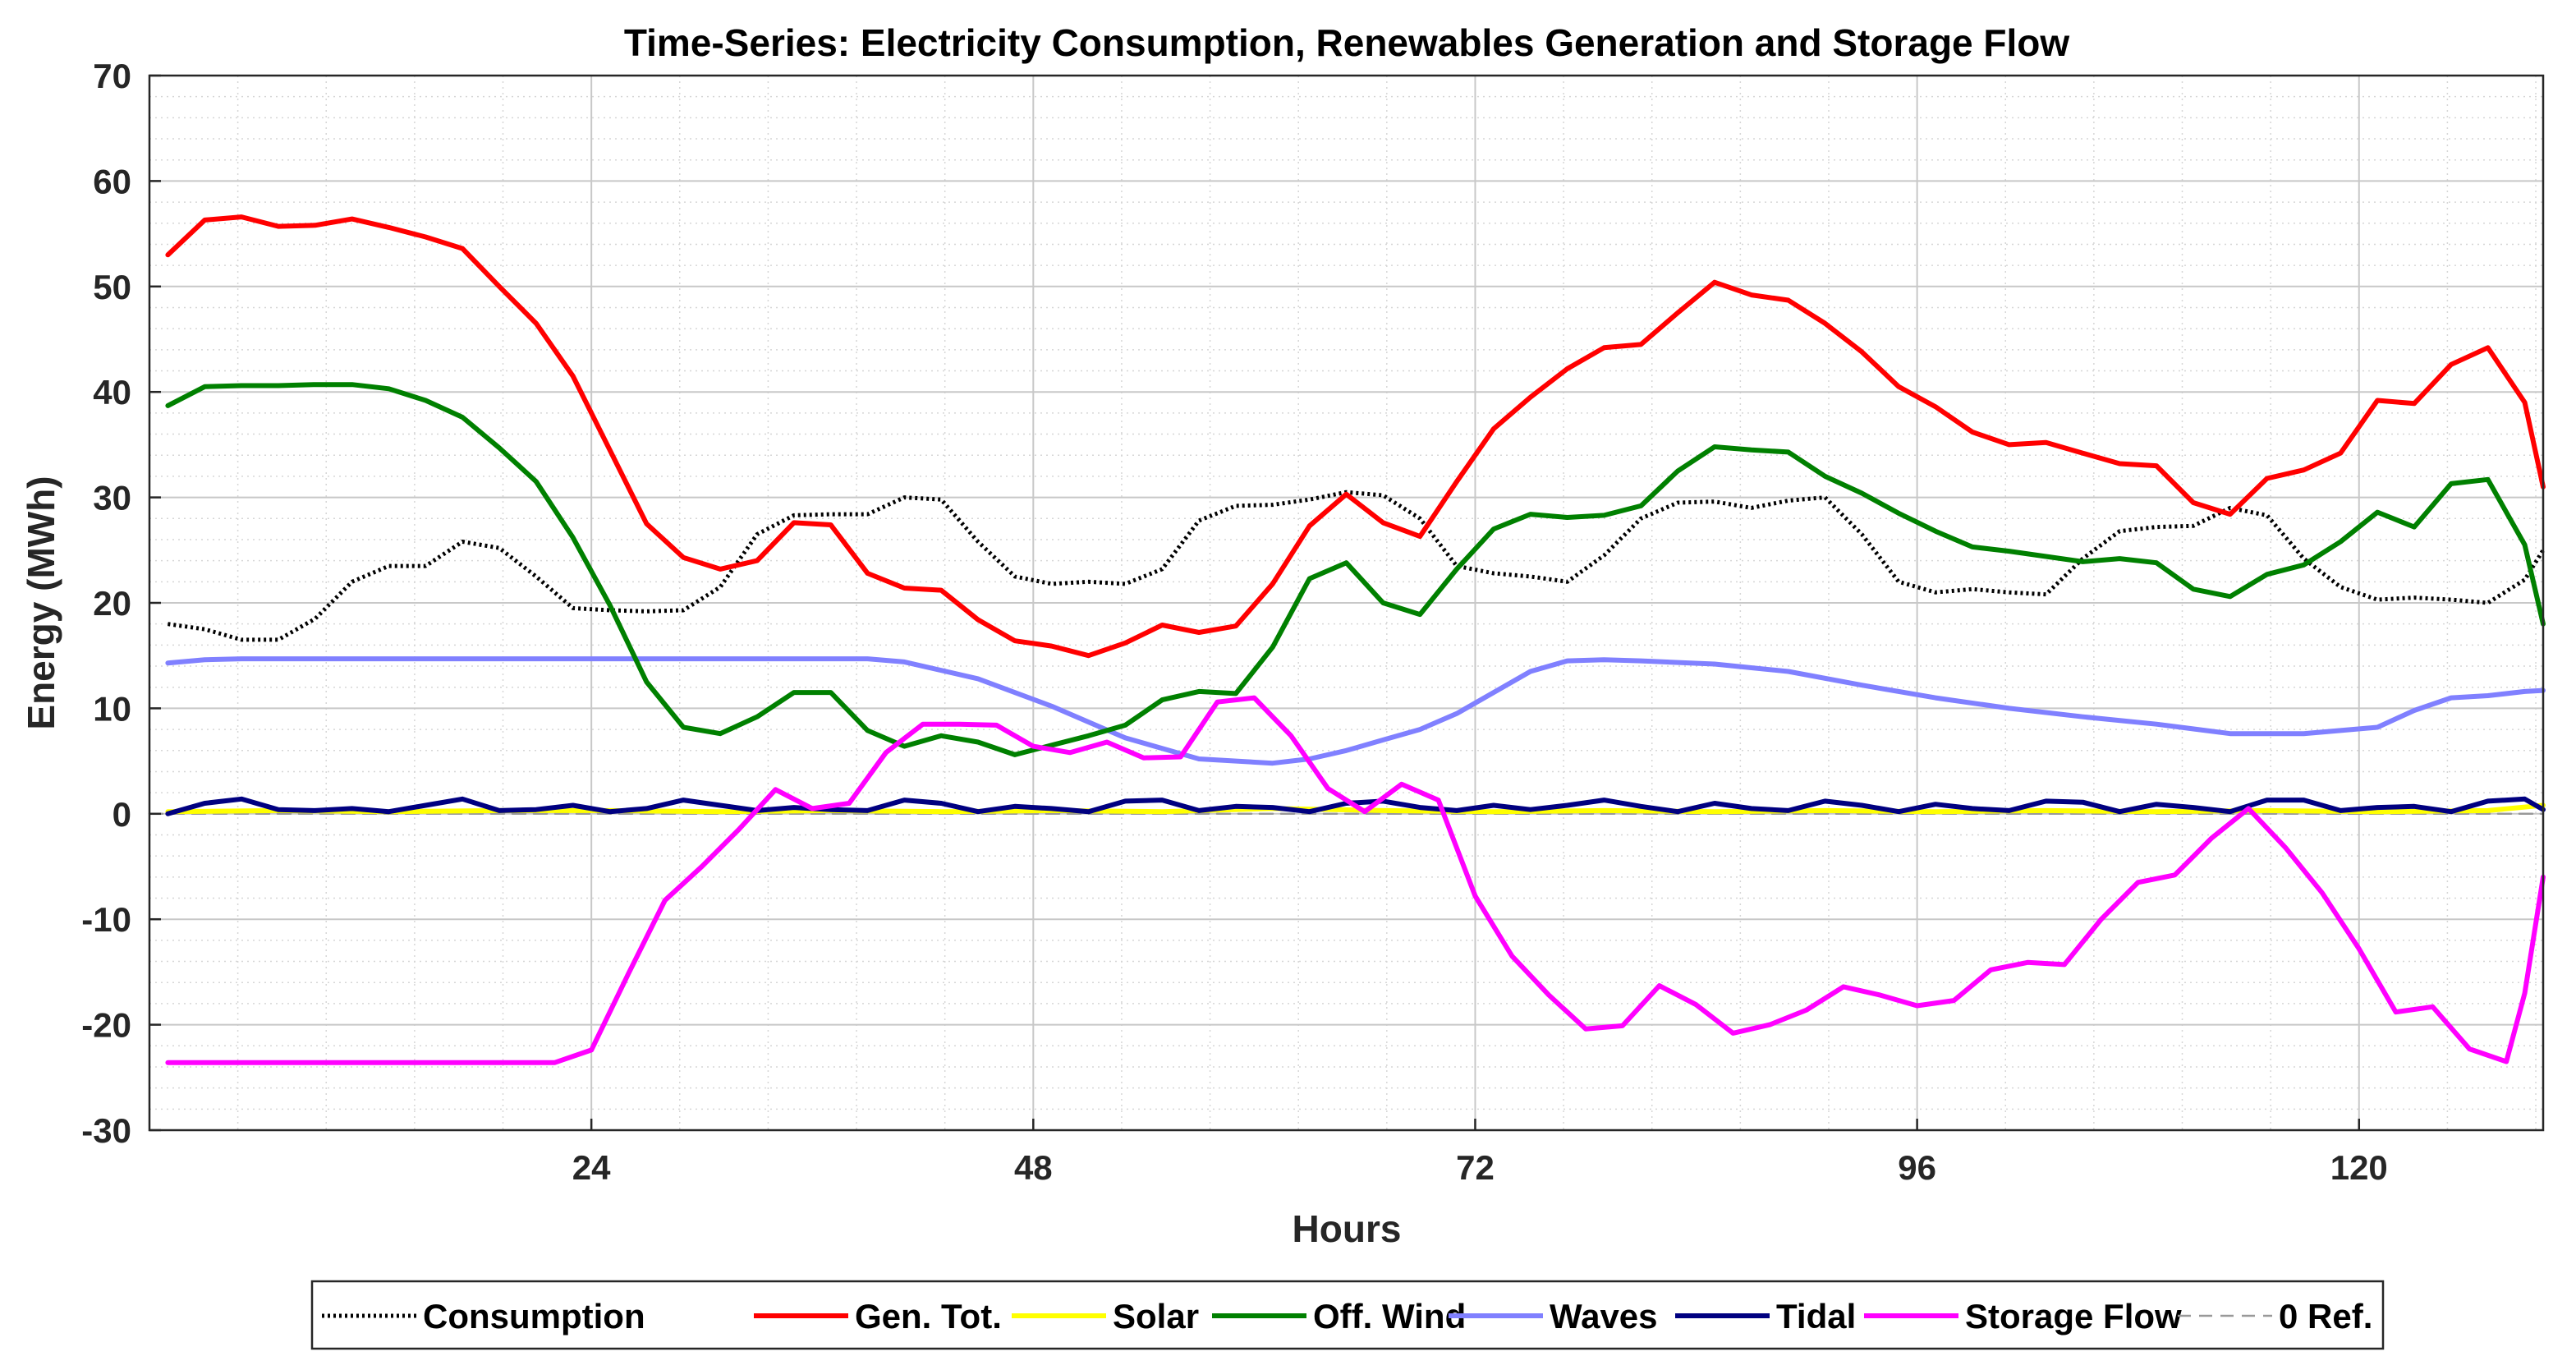 The width and height of the screenshot is (2576, 1370). I want to click on legend-label: Storage Flow, so click(2073, 1316).